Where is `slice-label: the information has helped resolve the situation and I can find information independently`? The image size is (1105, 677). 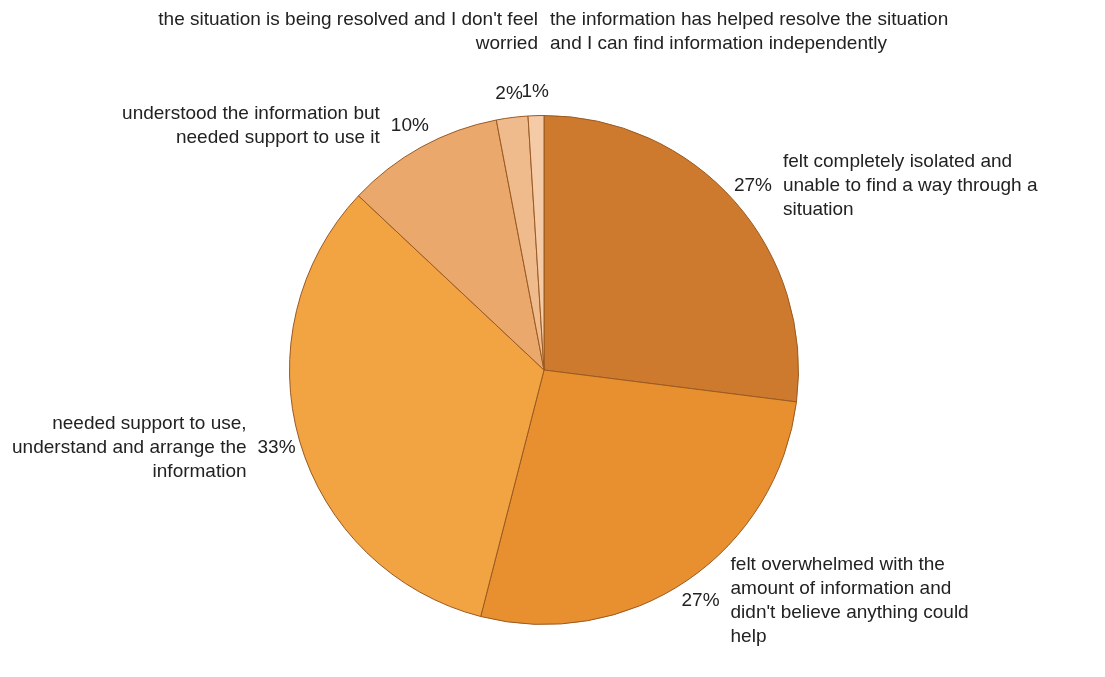 slice-label: the information has helped resolve the situation and I can find information independently is located at coordinates (749, 31).